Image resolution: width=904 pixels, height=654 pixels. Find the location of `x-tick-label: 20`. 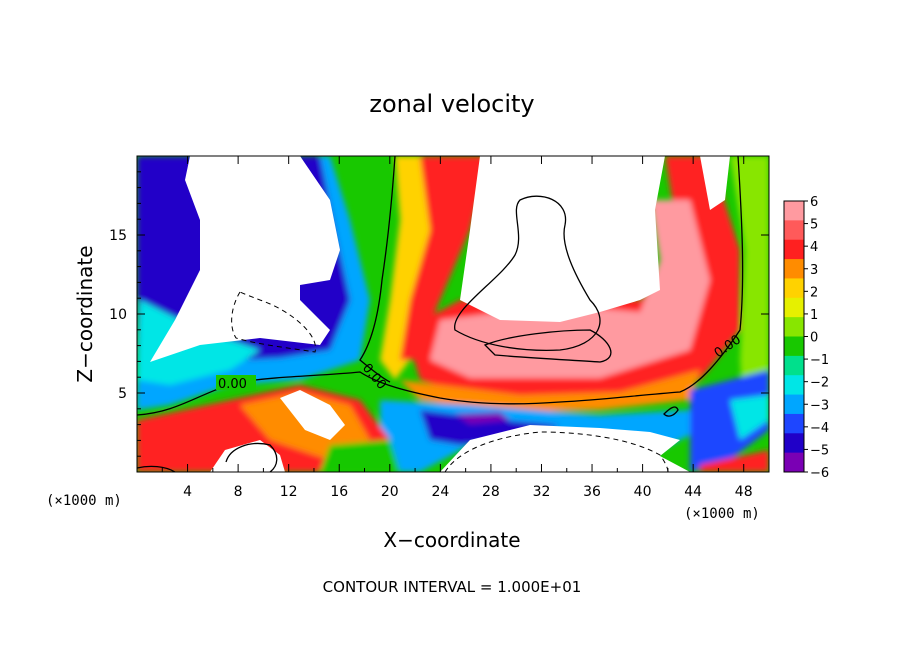

x-tick-label: 20 is located at coordinates (390, 492).